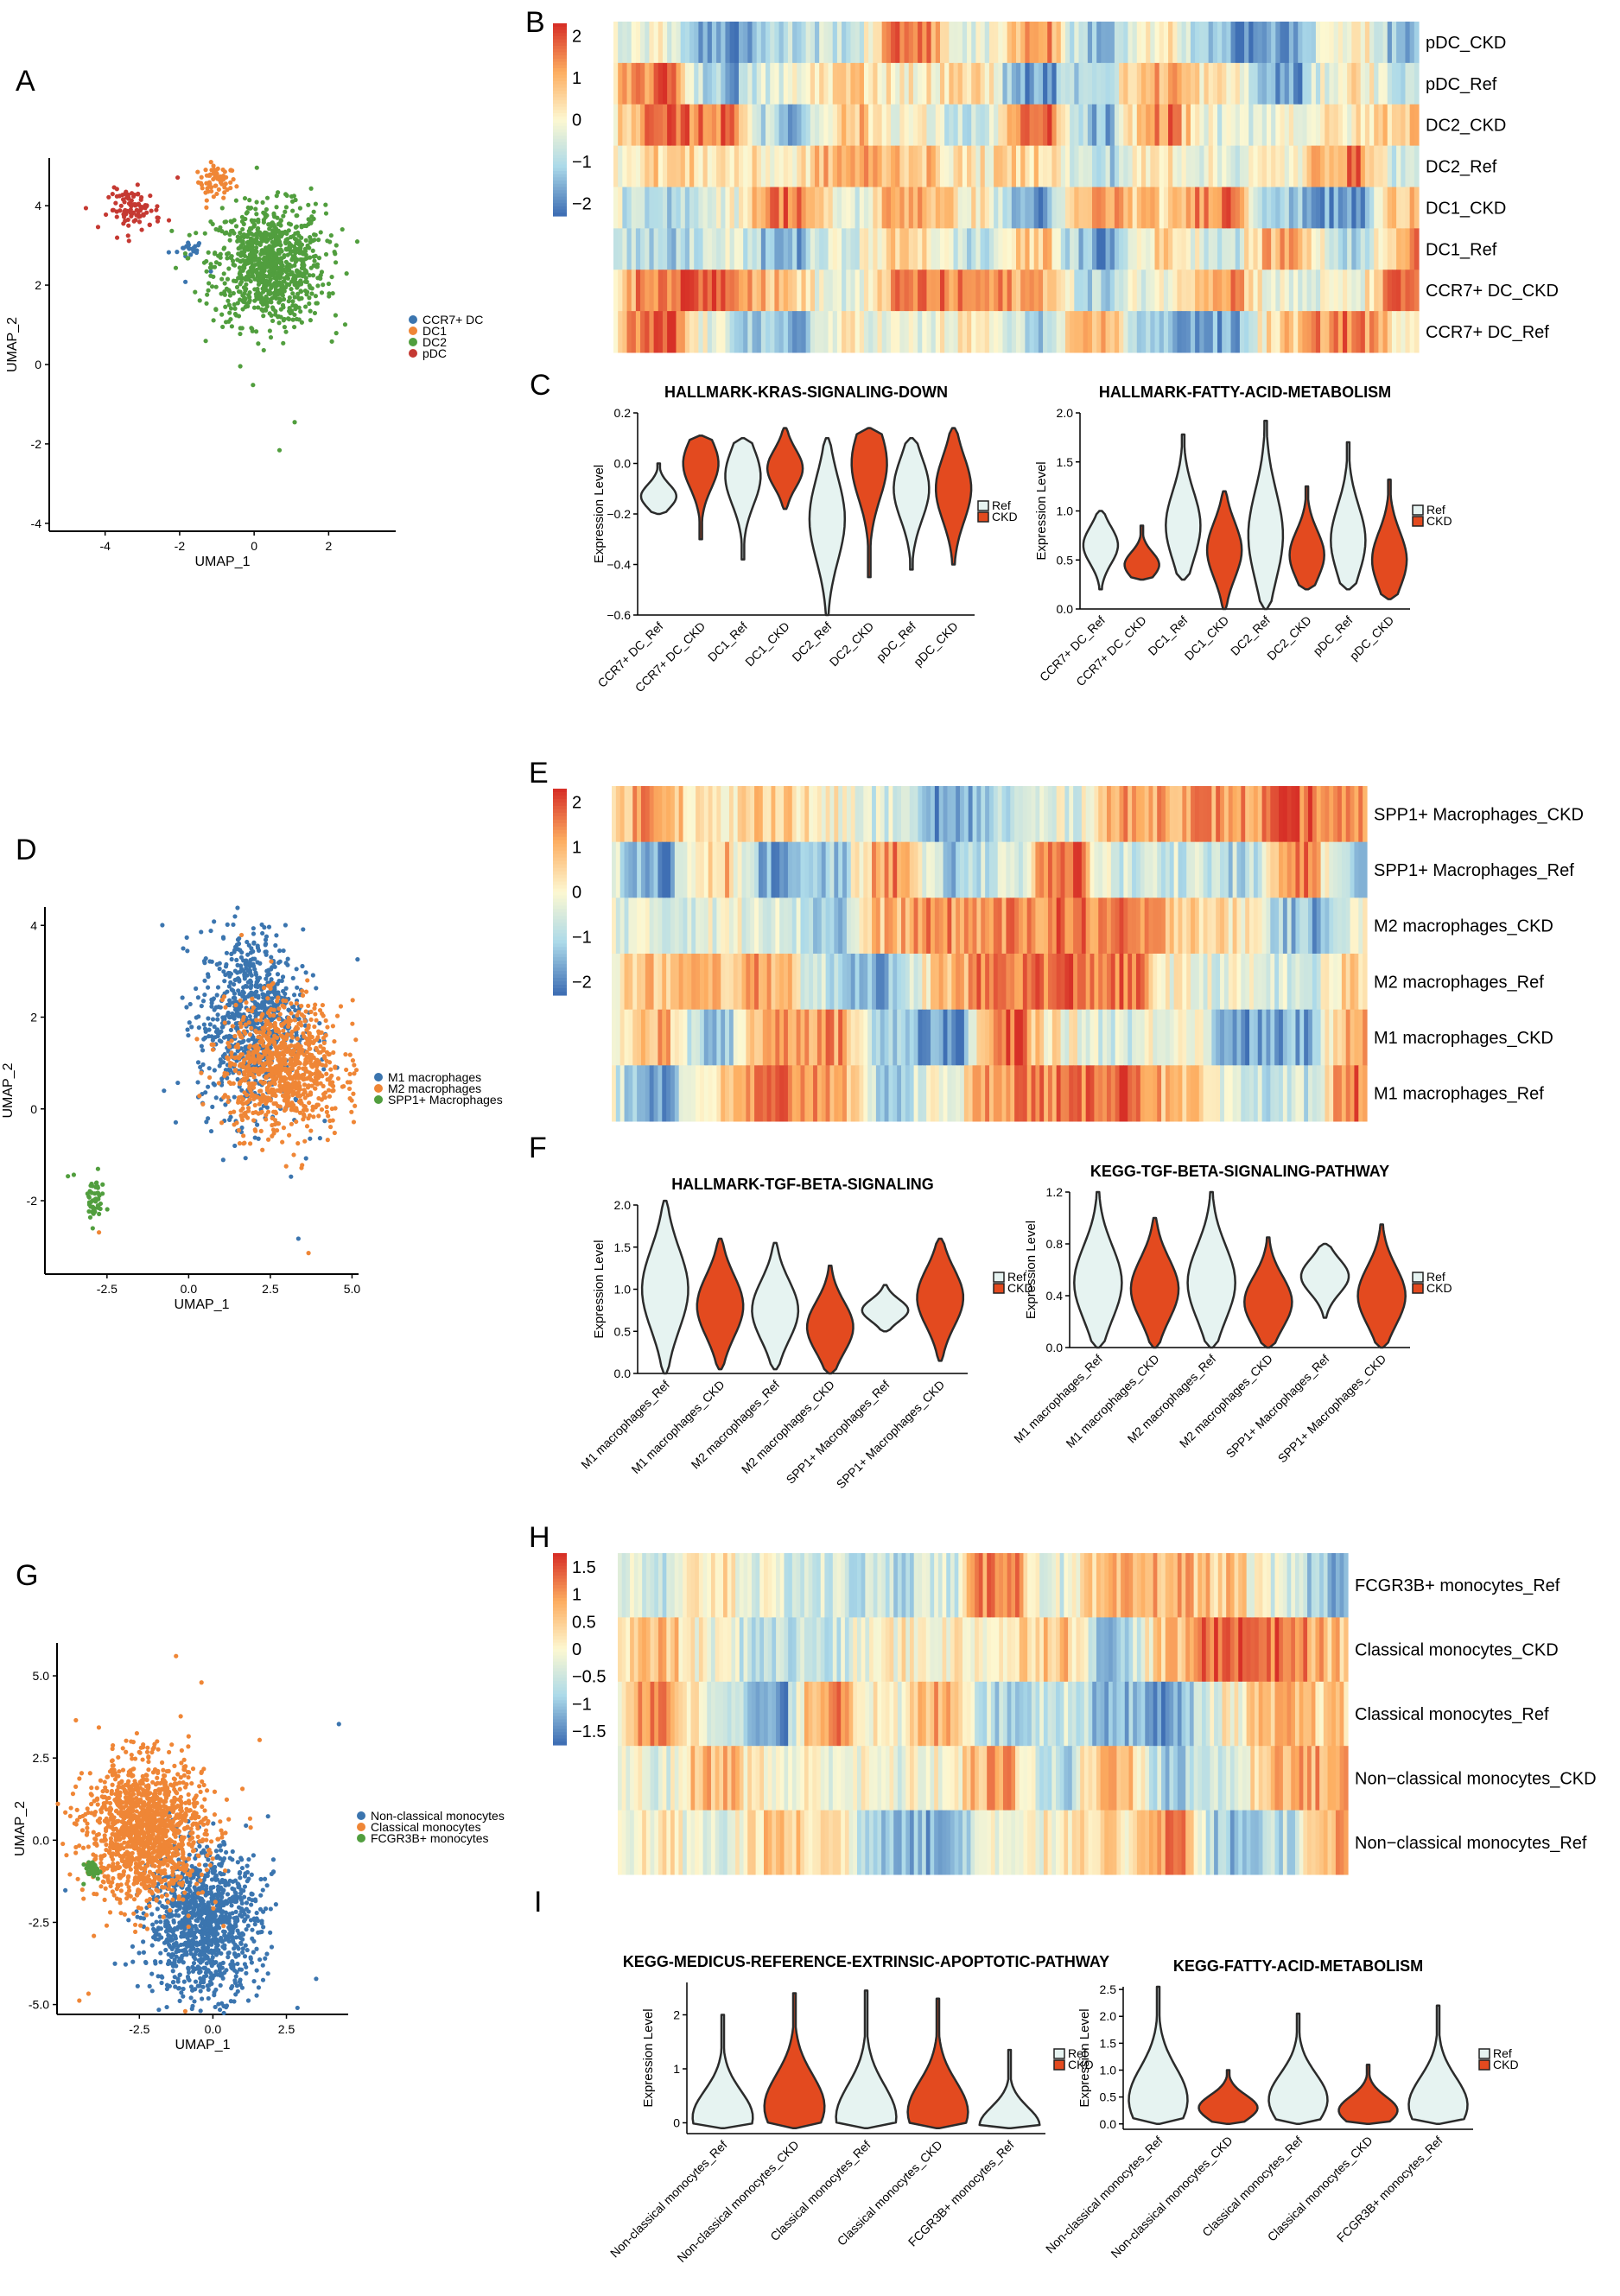 This screenshot has width=1620, height=2296. Describe the element at coordinates (38, 206) in the screenshot. I see `y-tick-label: 4` at that location.